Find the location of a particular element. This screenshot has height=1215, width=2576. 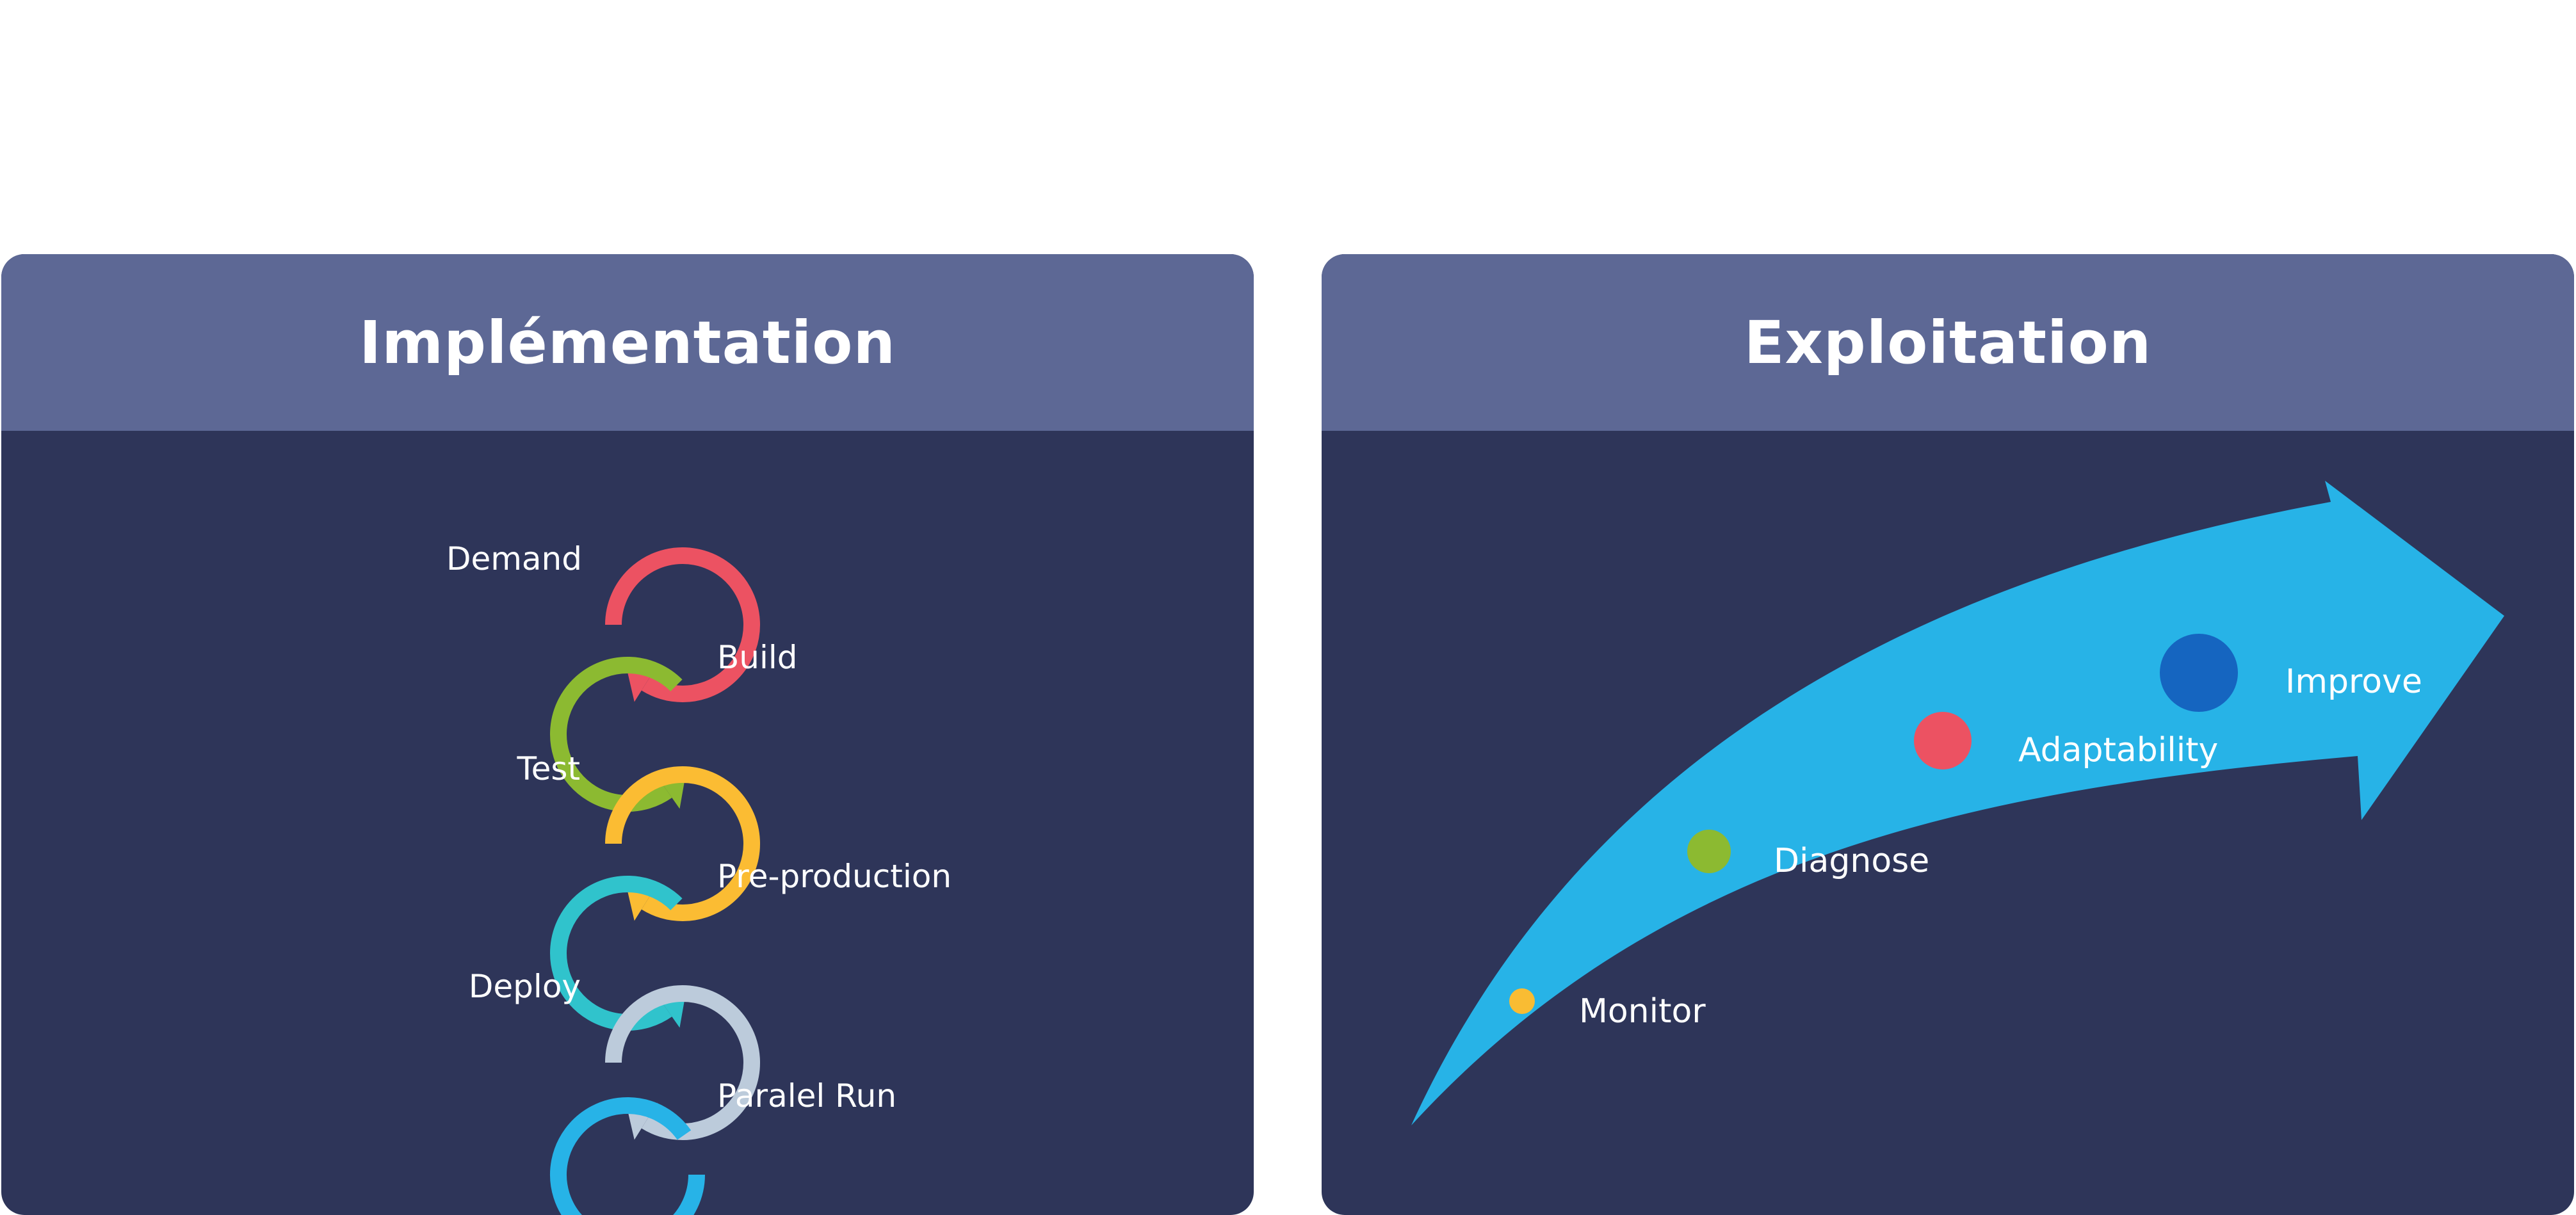

implementation-header: Implémentation is located at coordinates (627, 342).